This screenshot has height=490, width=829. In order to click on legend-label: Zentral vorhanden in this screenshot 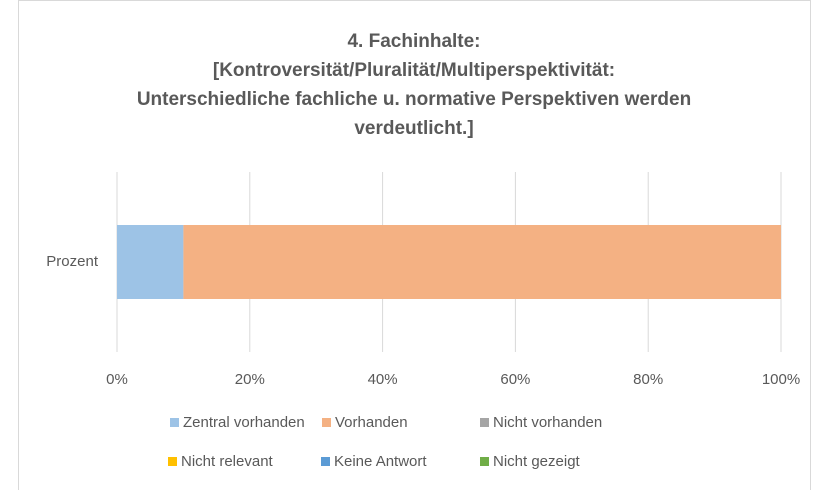, I will do `click(244, 422)`.